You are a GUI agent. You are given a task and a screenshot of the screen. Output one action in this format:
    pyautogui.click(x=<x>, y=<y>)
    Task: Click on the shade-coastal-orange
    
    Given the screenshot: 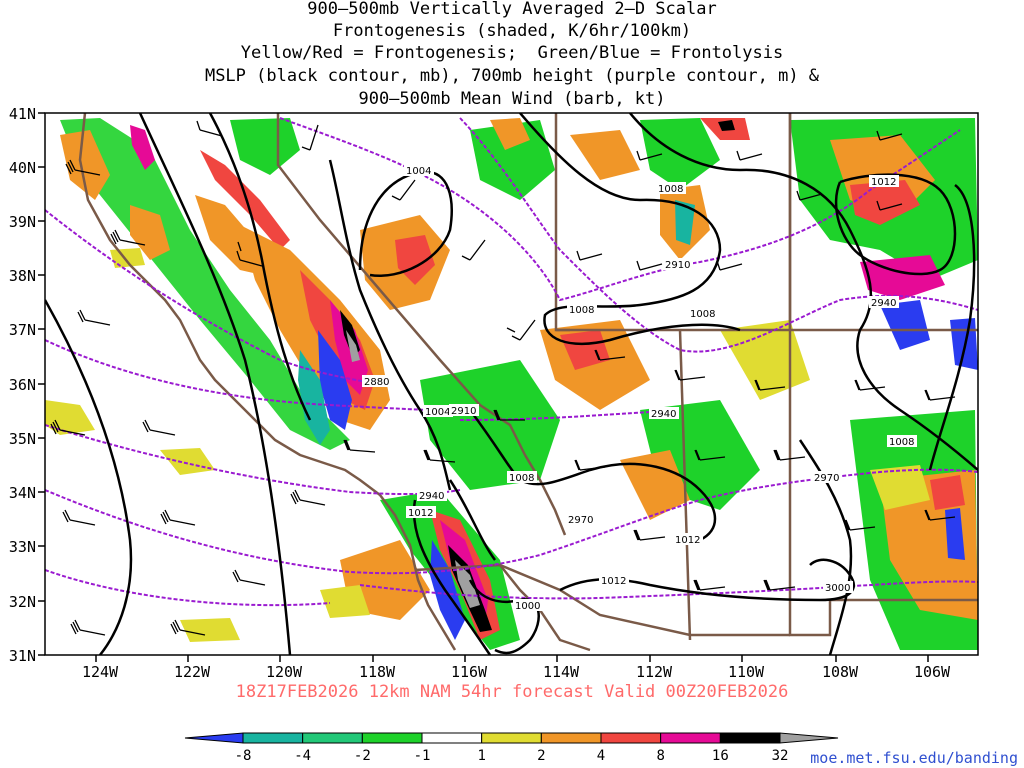 What is the action you would take?
    pyautogui.click(x=228, y=235)
    